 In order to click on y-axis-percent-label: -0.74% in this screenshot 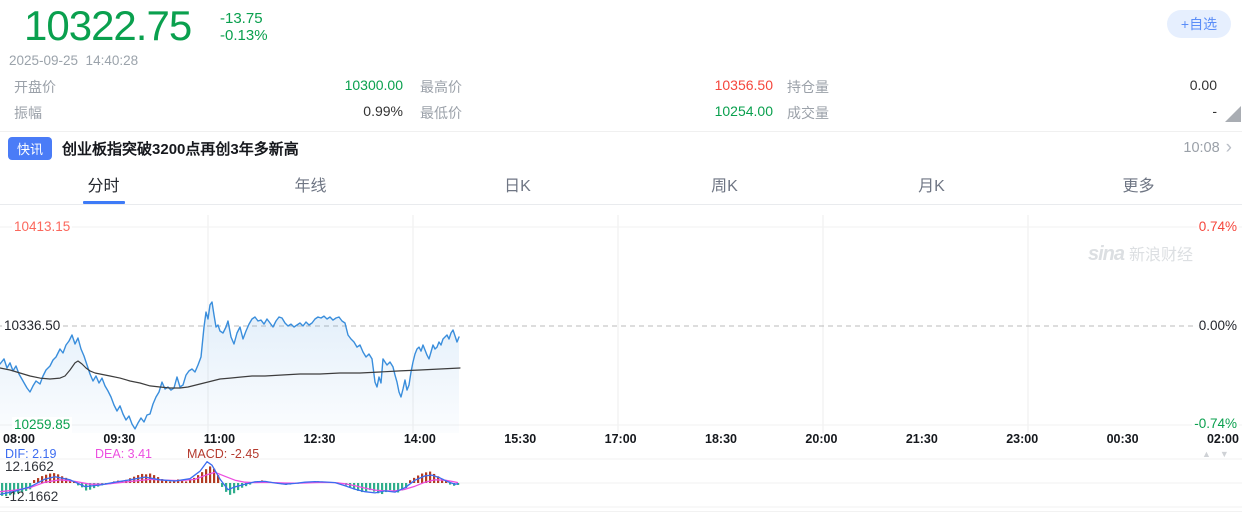, I will do `click(1215, 424)`.